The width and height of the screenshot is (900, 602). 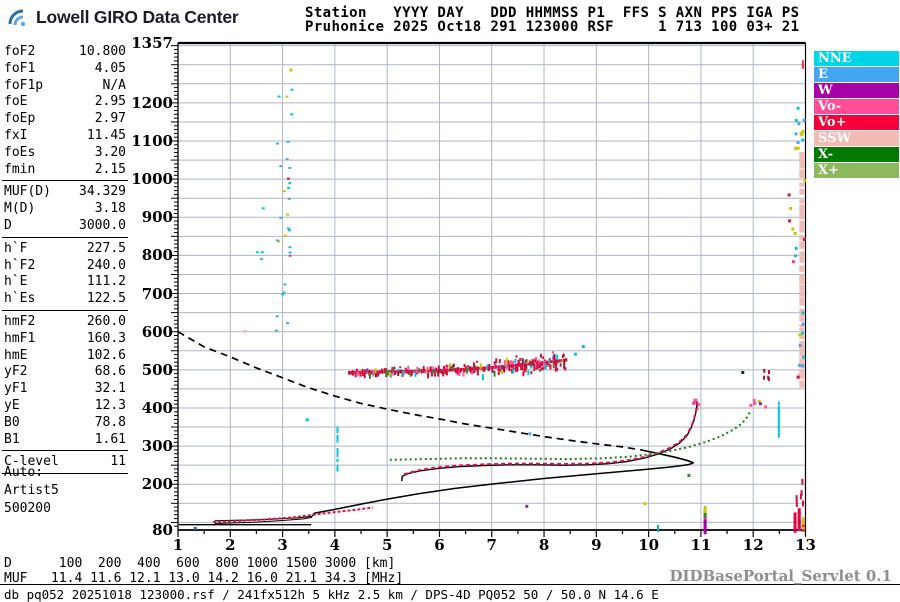 I want to click on y-tick-label-200: 200, so click(x=157, y=484).